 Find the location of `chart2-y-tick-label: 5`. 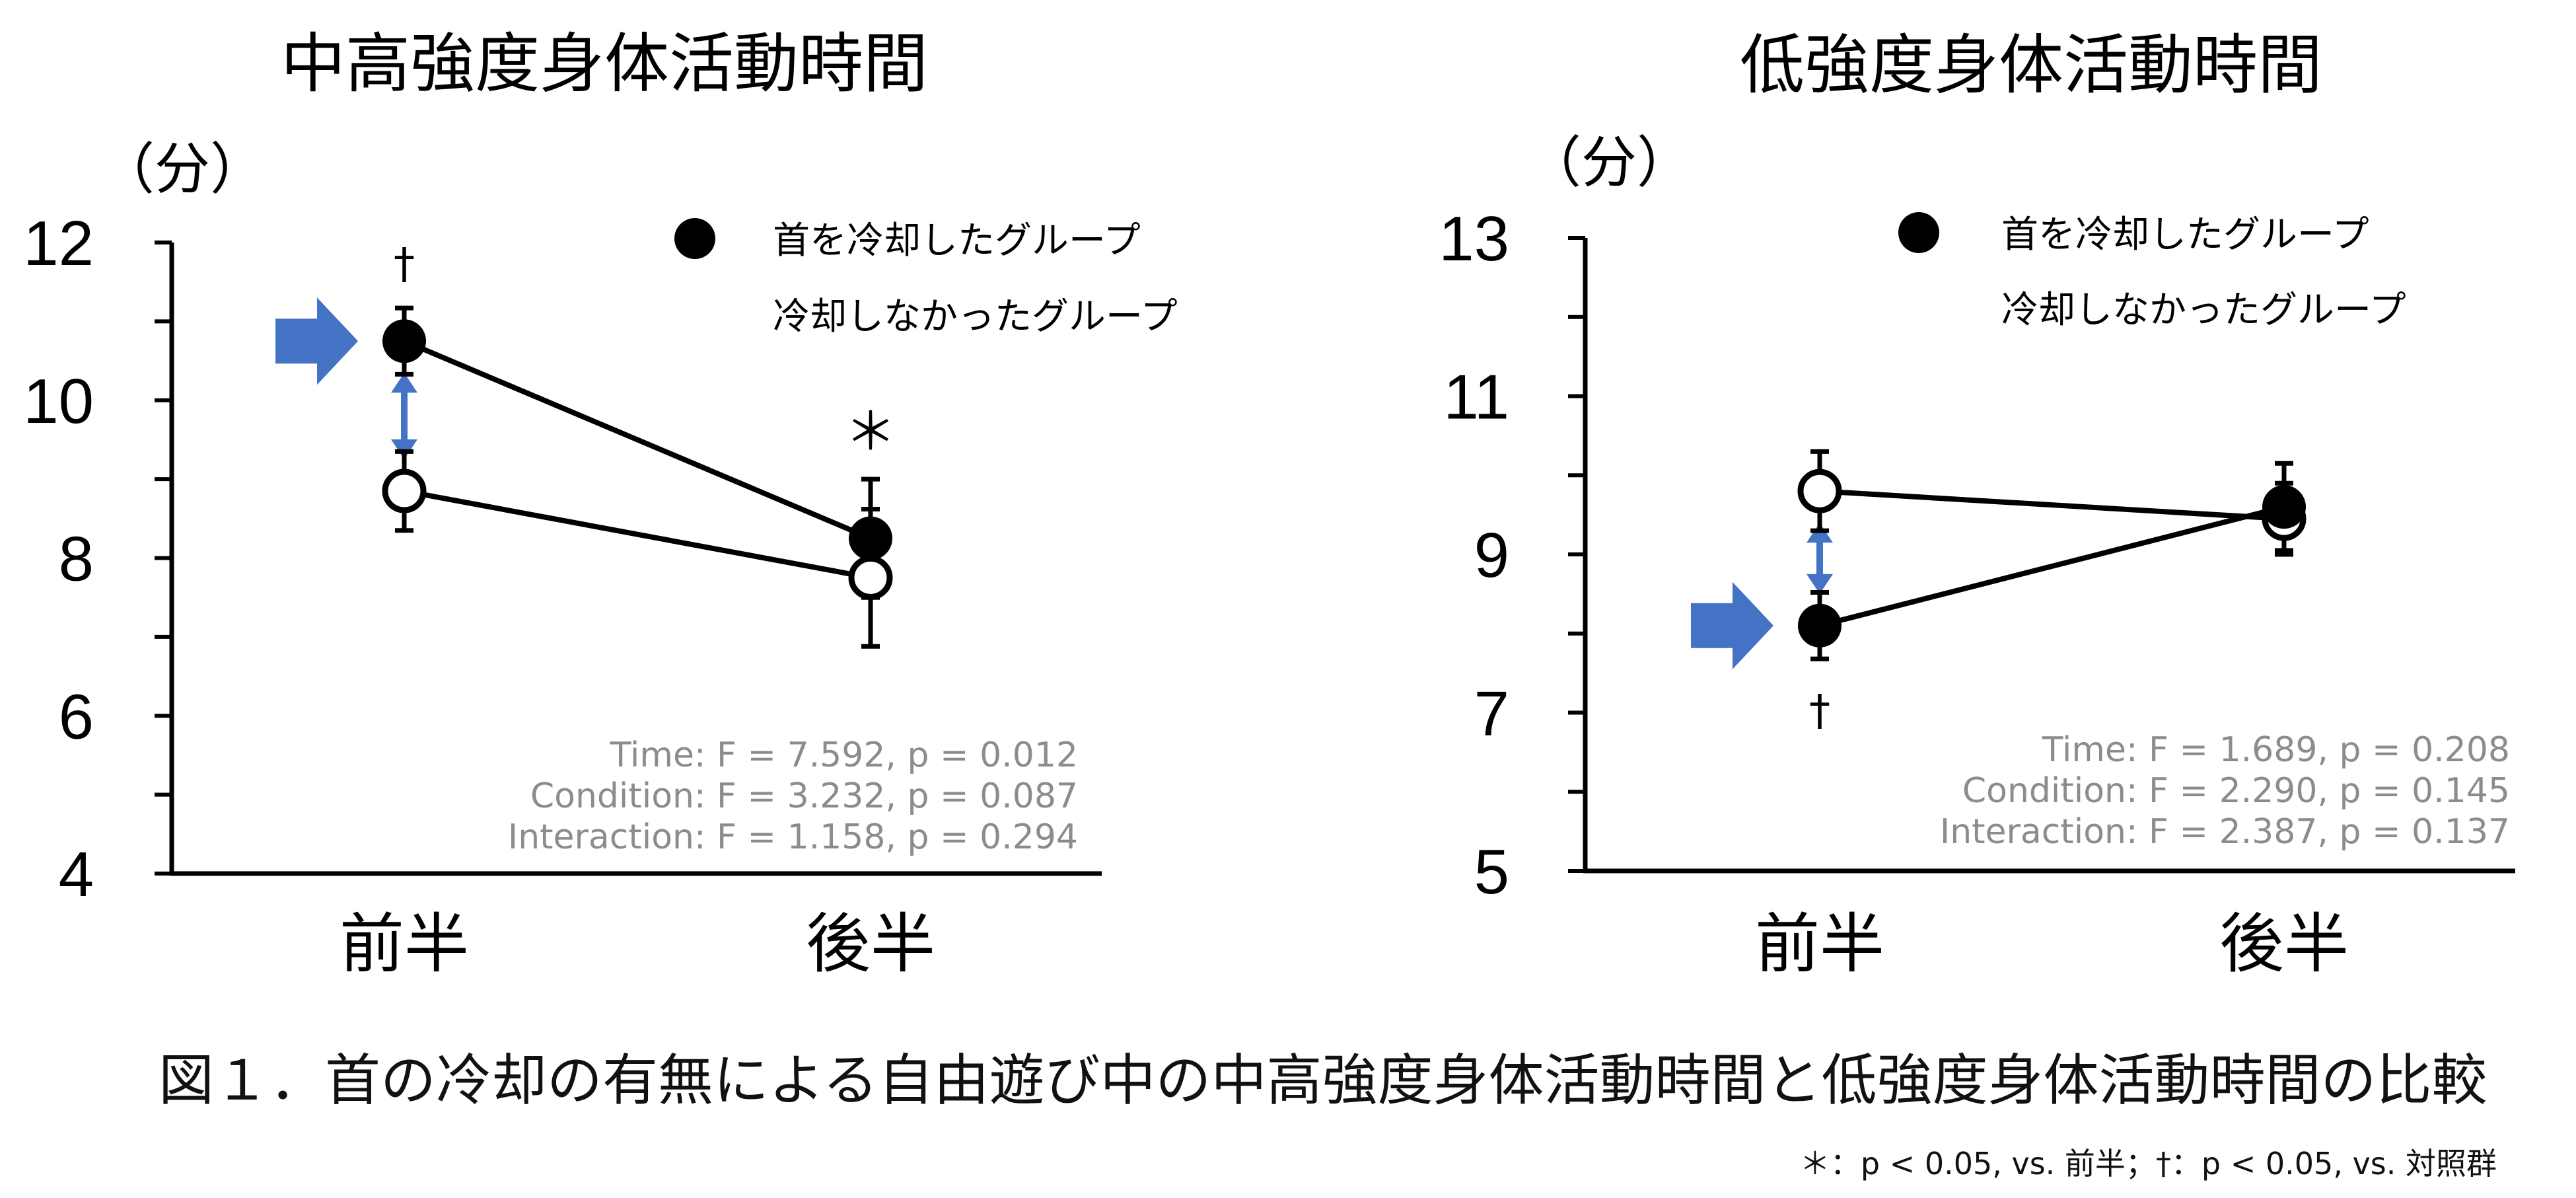

chart2-y-tick-label: 5 is located at coordinates (1491, 872).